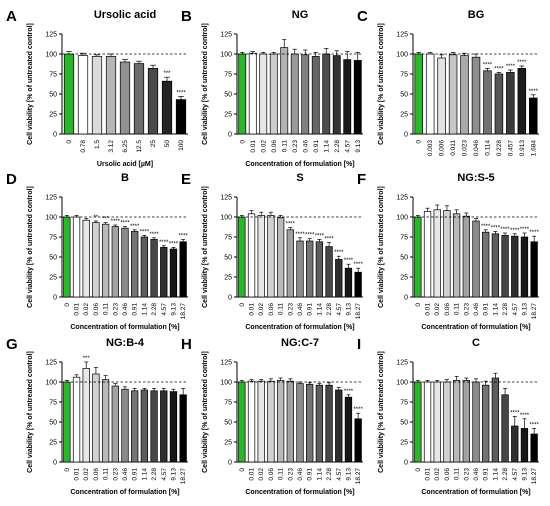 The height and width of the screenshot is (506, 550). What do you see at coordinates (205, 412) in the screenshot?
I see `y-axis-label: Cell viability [% of untreated control]` at bounding box center [205, 412].